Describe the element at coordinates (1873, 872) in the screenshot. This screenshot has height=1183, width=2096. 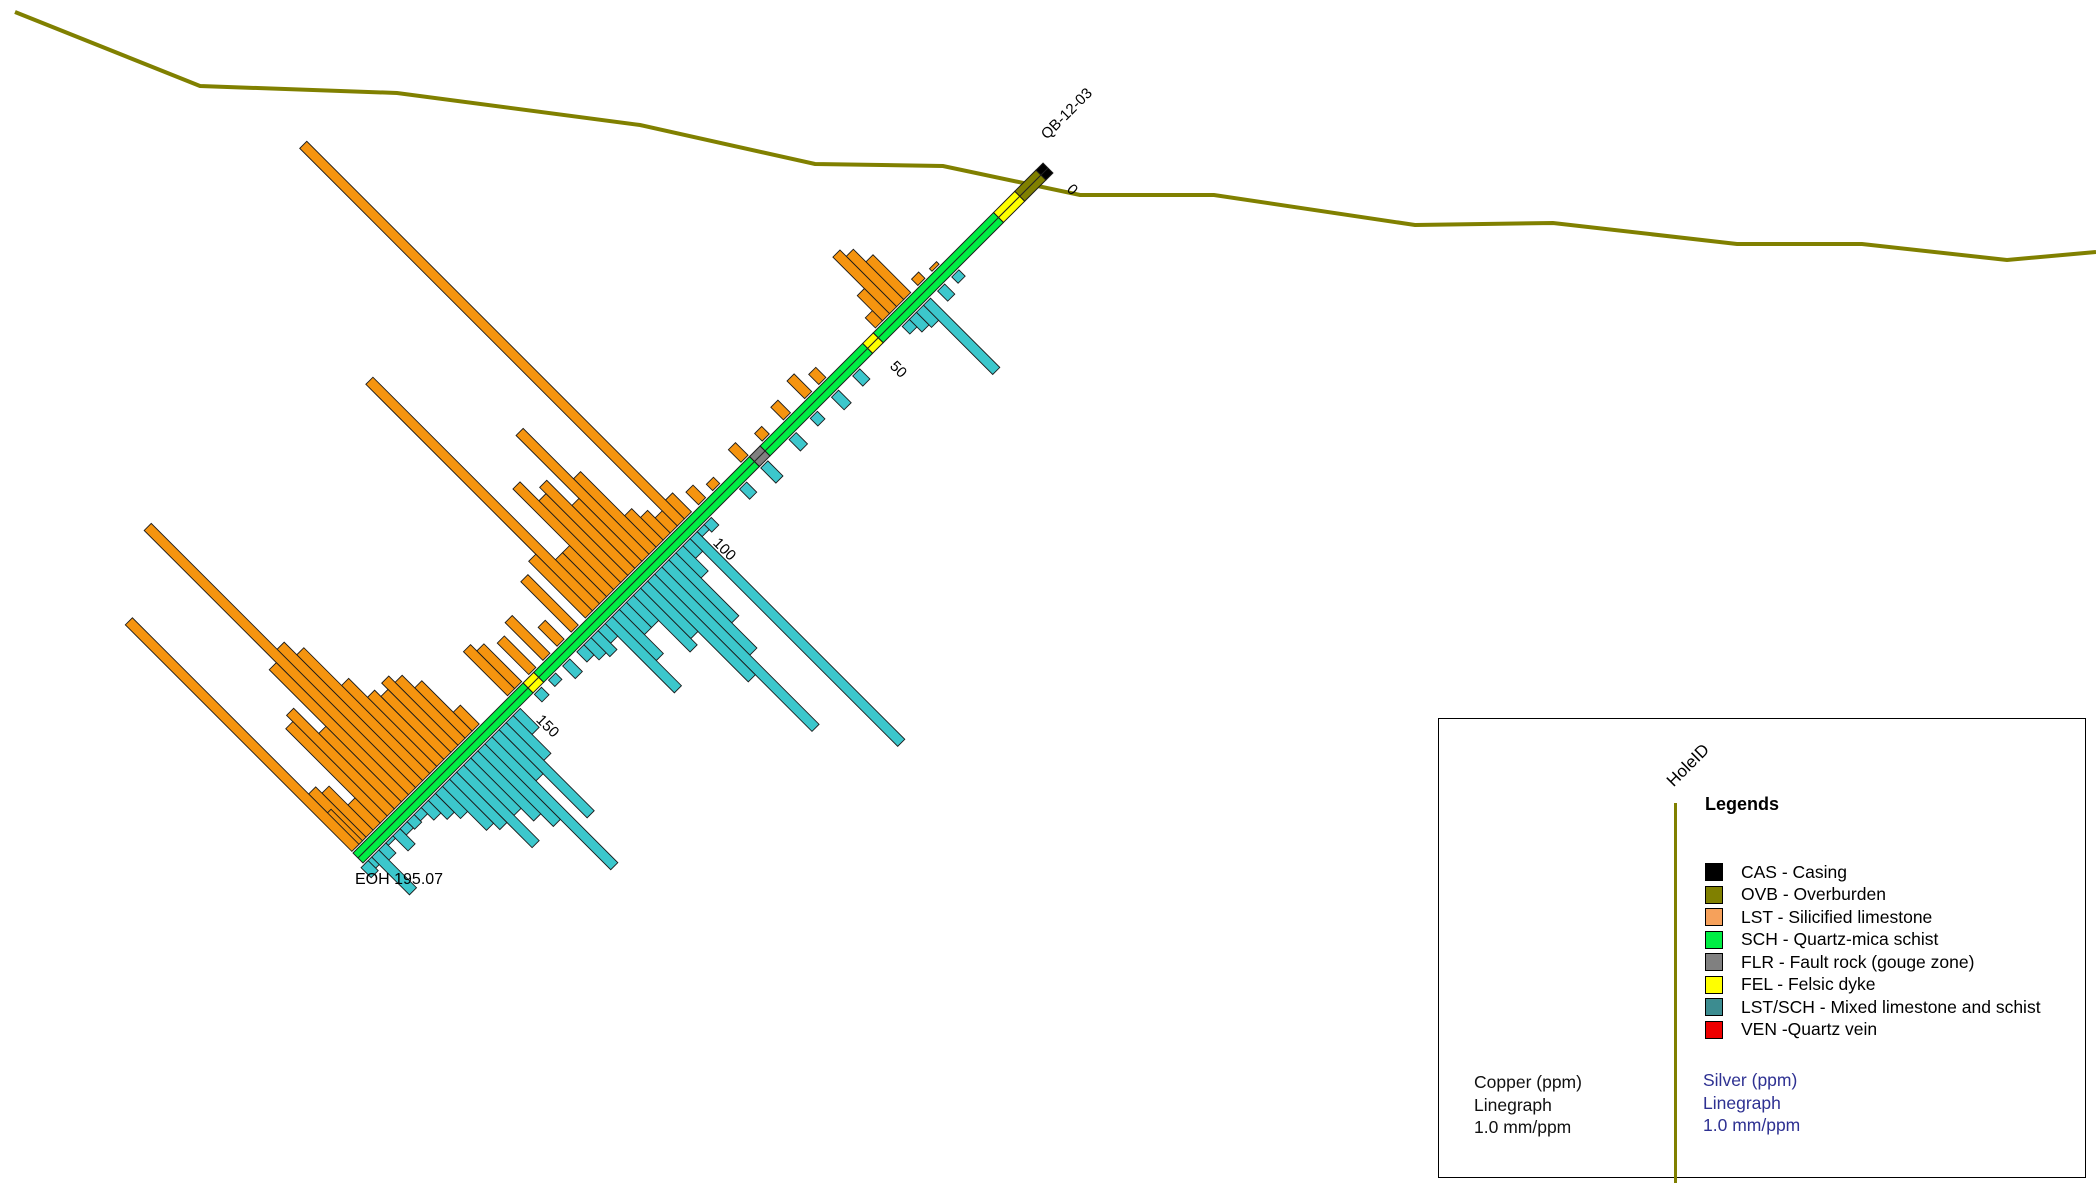
I see `legend-item-cas: CAS - Casing` at that location.